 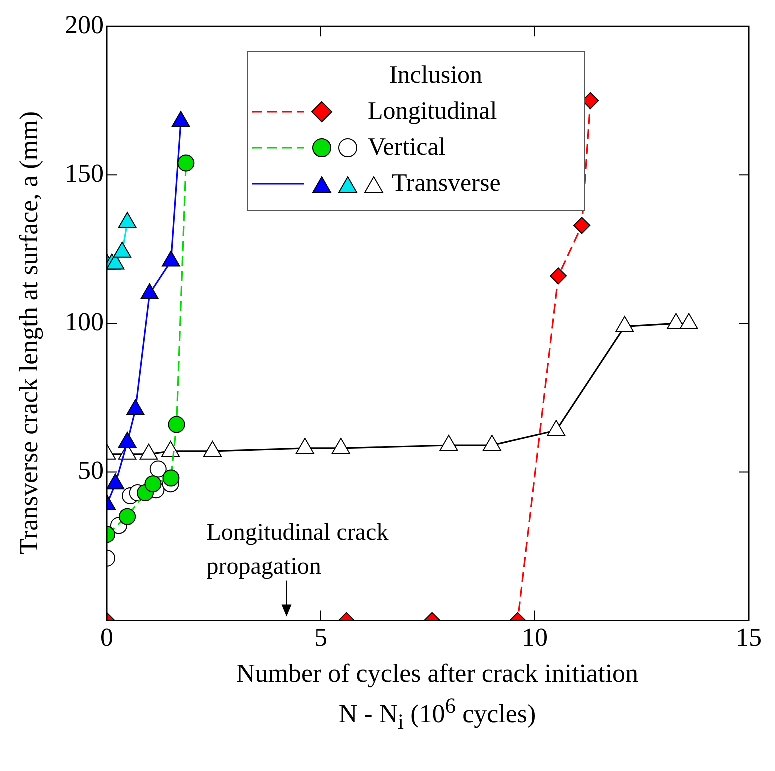 What do you see at coordinates (321, 637) in the screenshot?
I see `x-tick-label: 5` at bounding box center [321, 637].